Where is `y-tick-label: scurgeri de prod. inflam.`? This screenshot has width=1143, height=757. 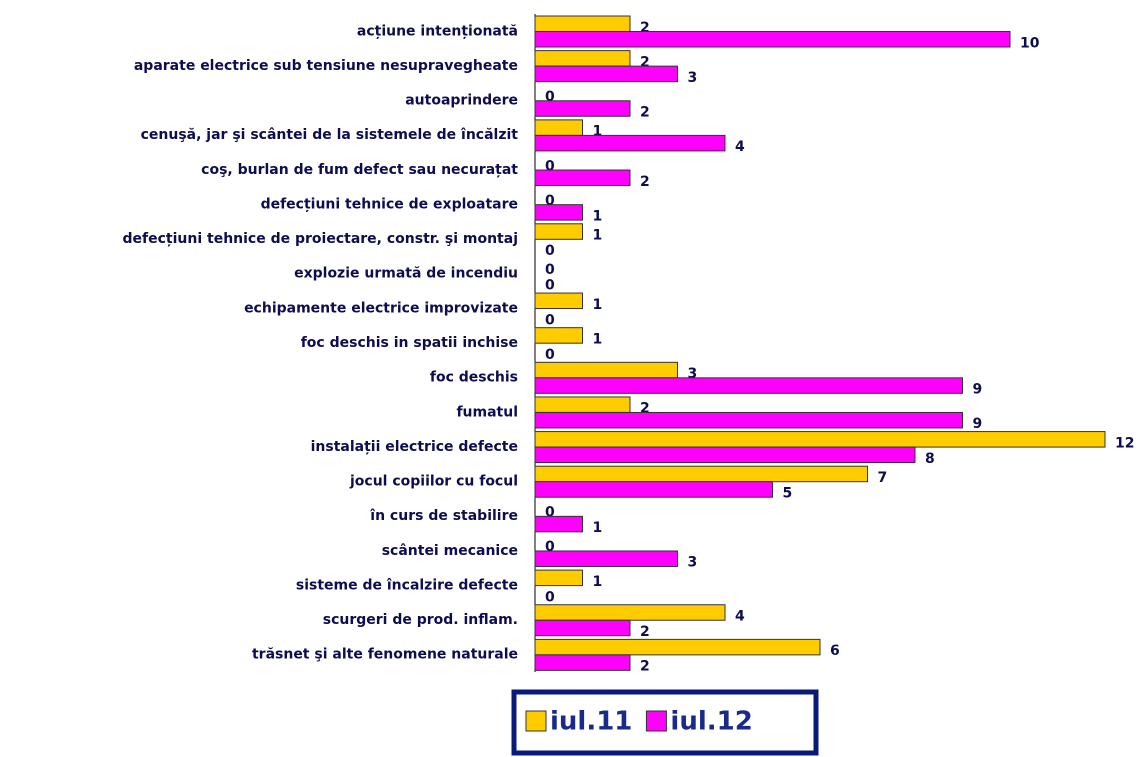 y-tick-label: scurgeri de prod. inflam. is located at coordinates (420, 620).